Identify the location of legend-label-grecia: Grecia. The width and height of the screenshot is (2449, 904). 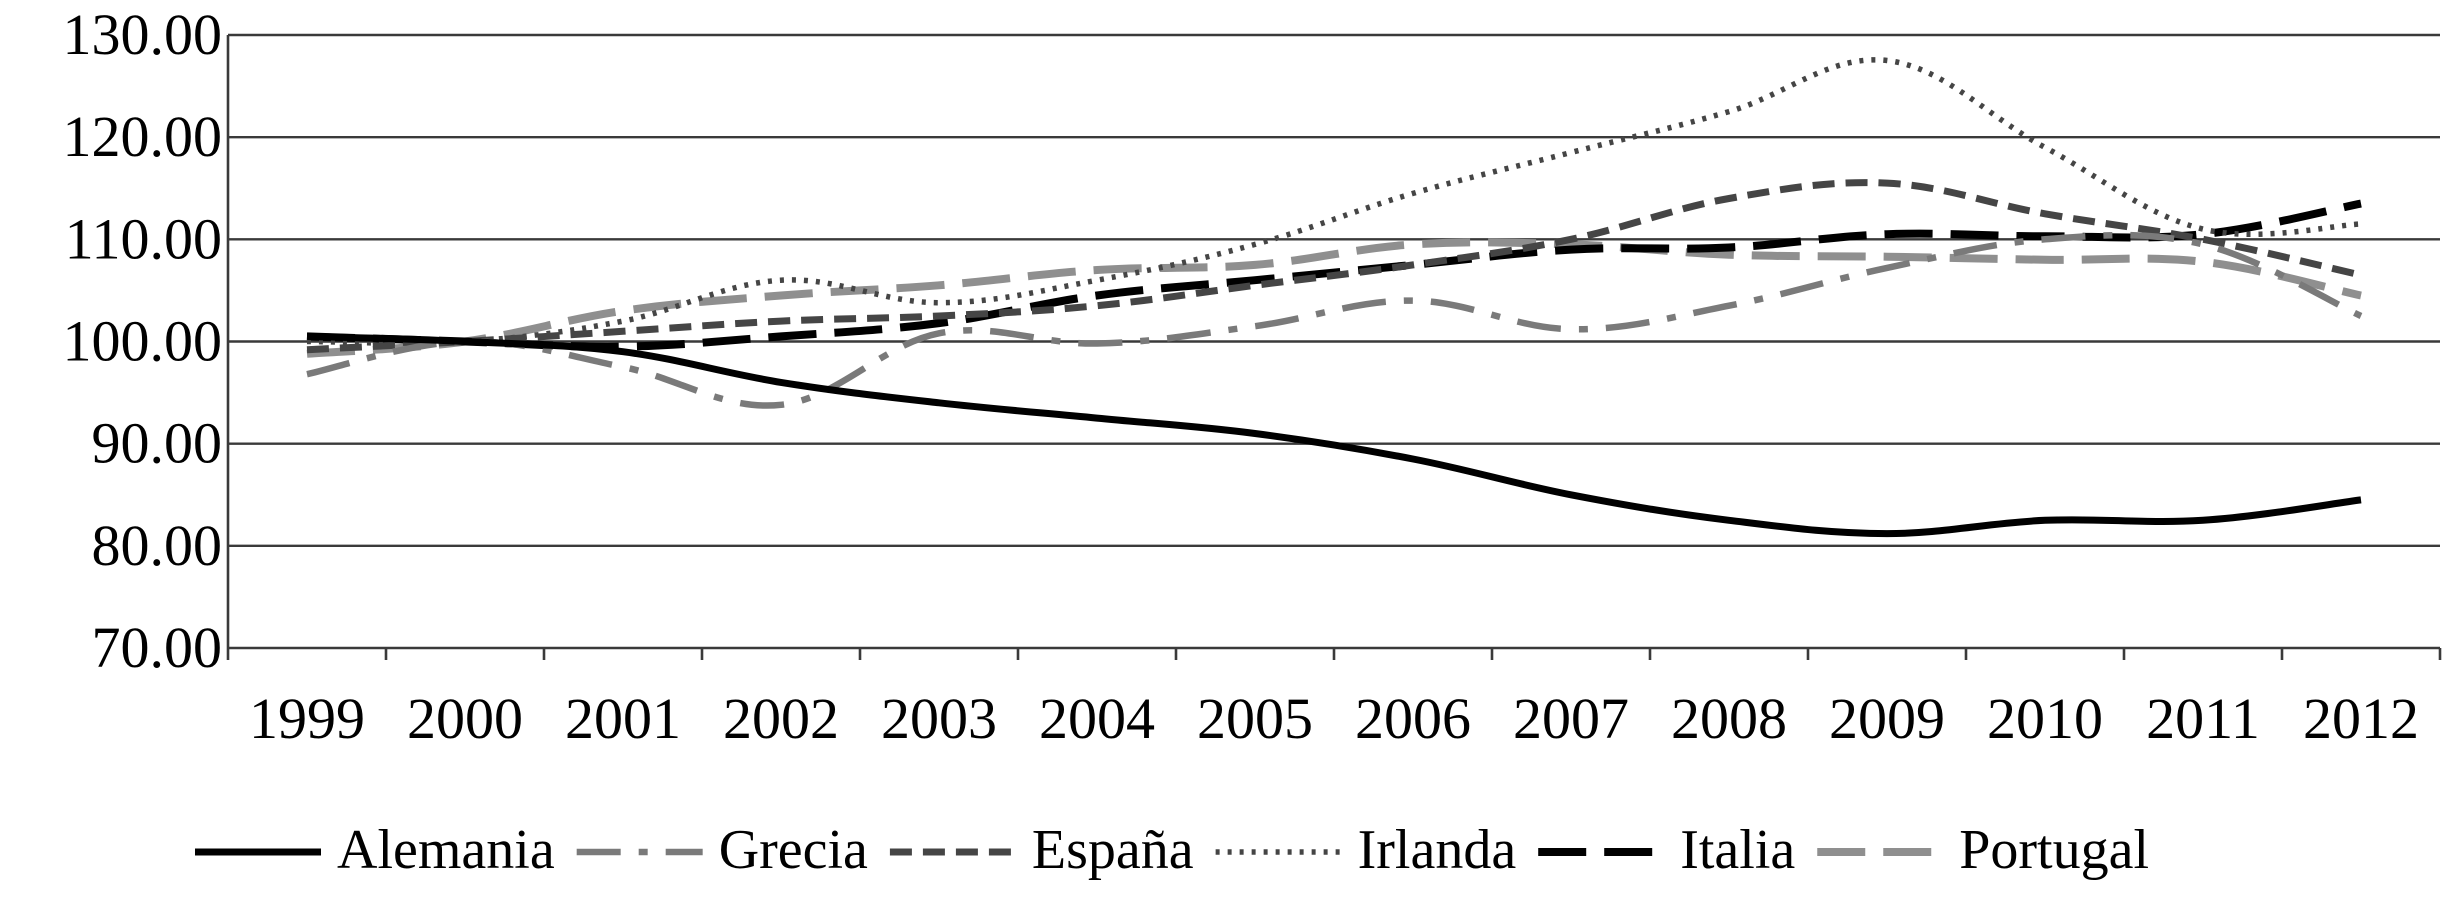
(793, 850).